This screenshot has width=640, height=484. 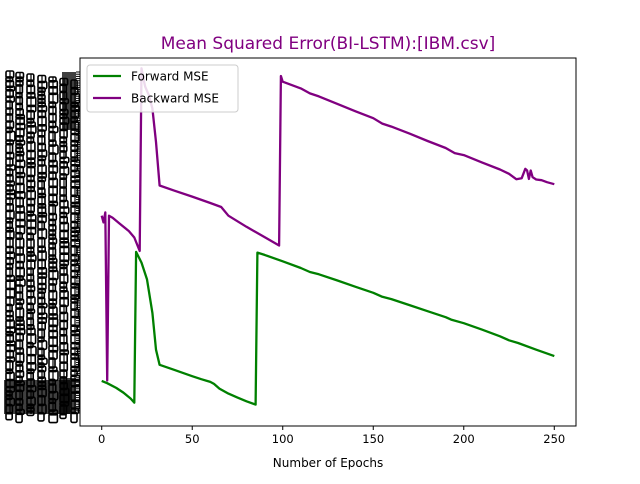 What do you see at coordinates (192, 439) in the screenshot?
I see `x-tick-label-50: 50` at bounding box center [192, 439].